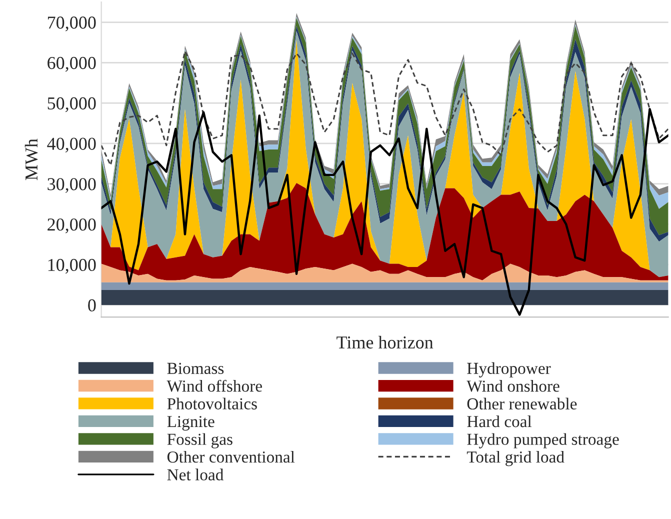 Image resolution: width=671 pixels, height=519 pixels. I want to click on x-axis-title: Time horizon, so click(385, 342).